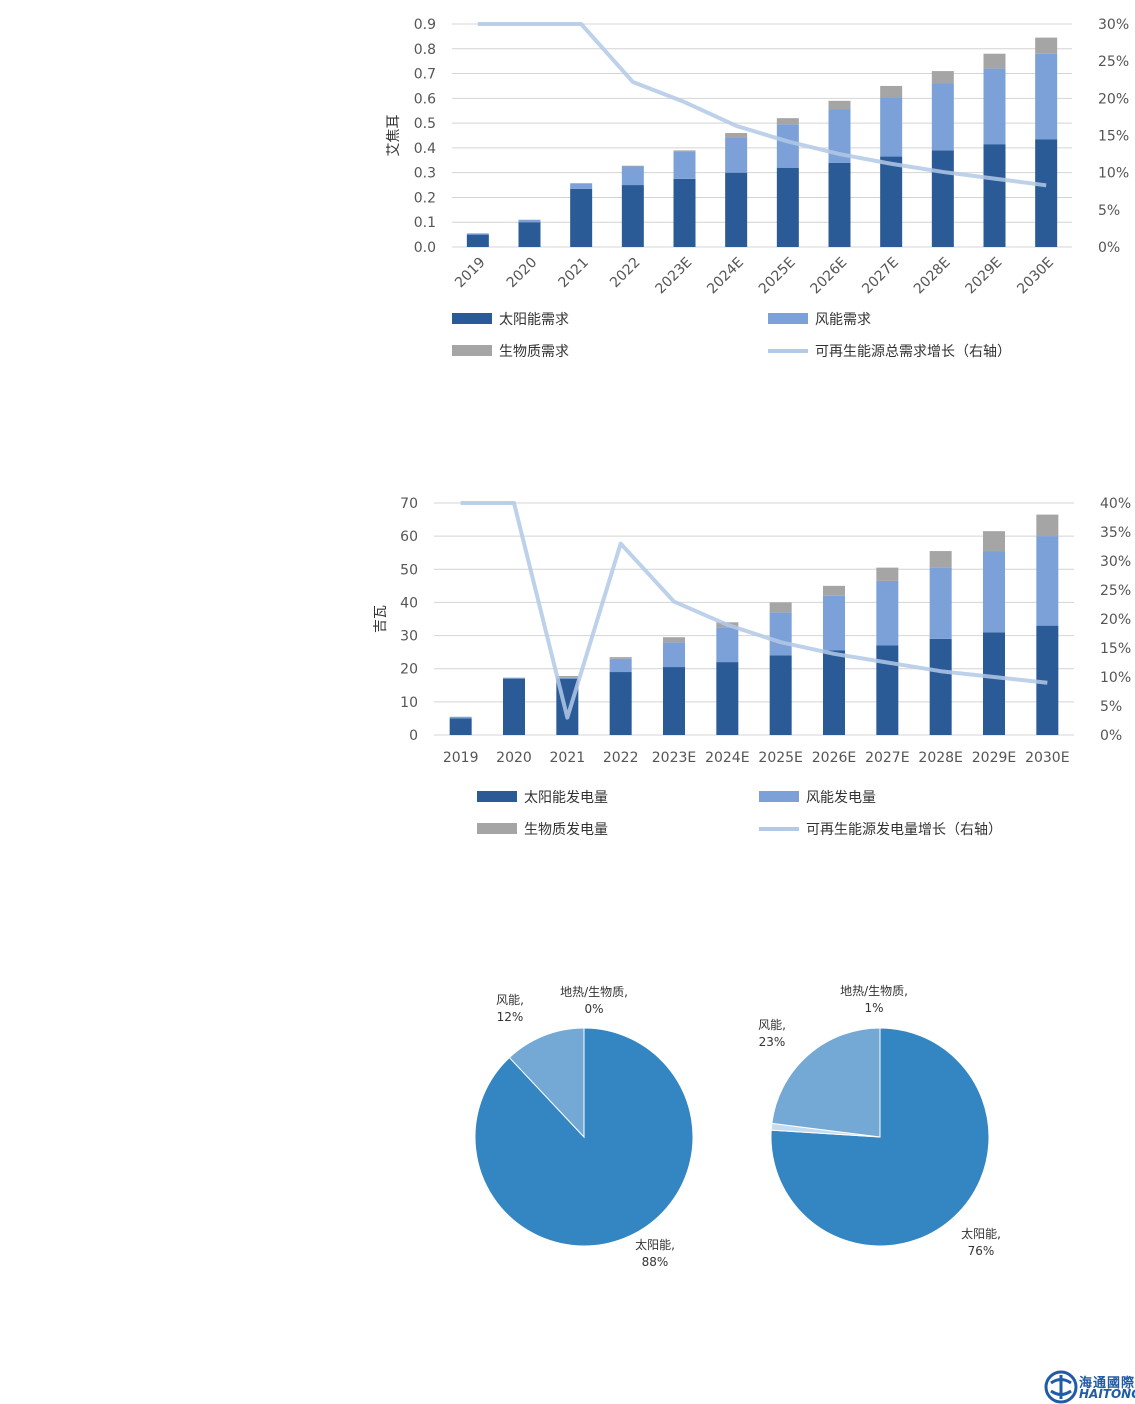 The image size is (1135, 1404). I want to click on x-tick-label: 2020, so click(514, 758).